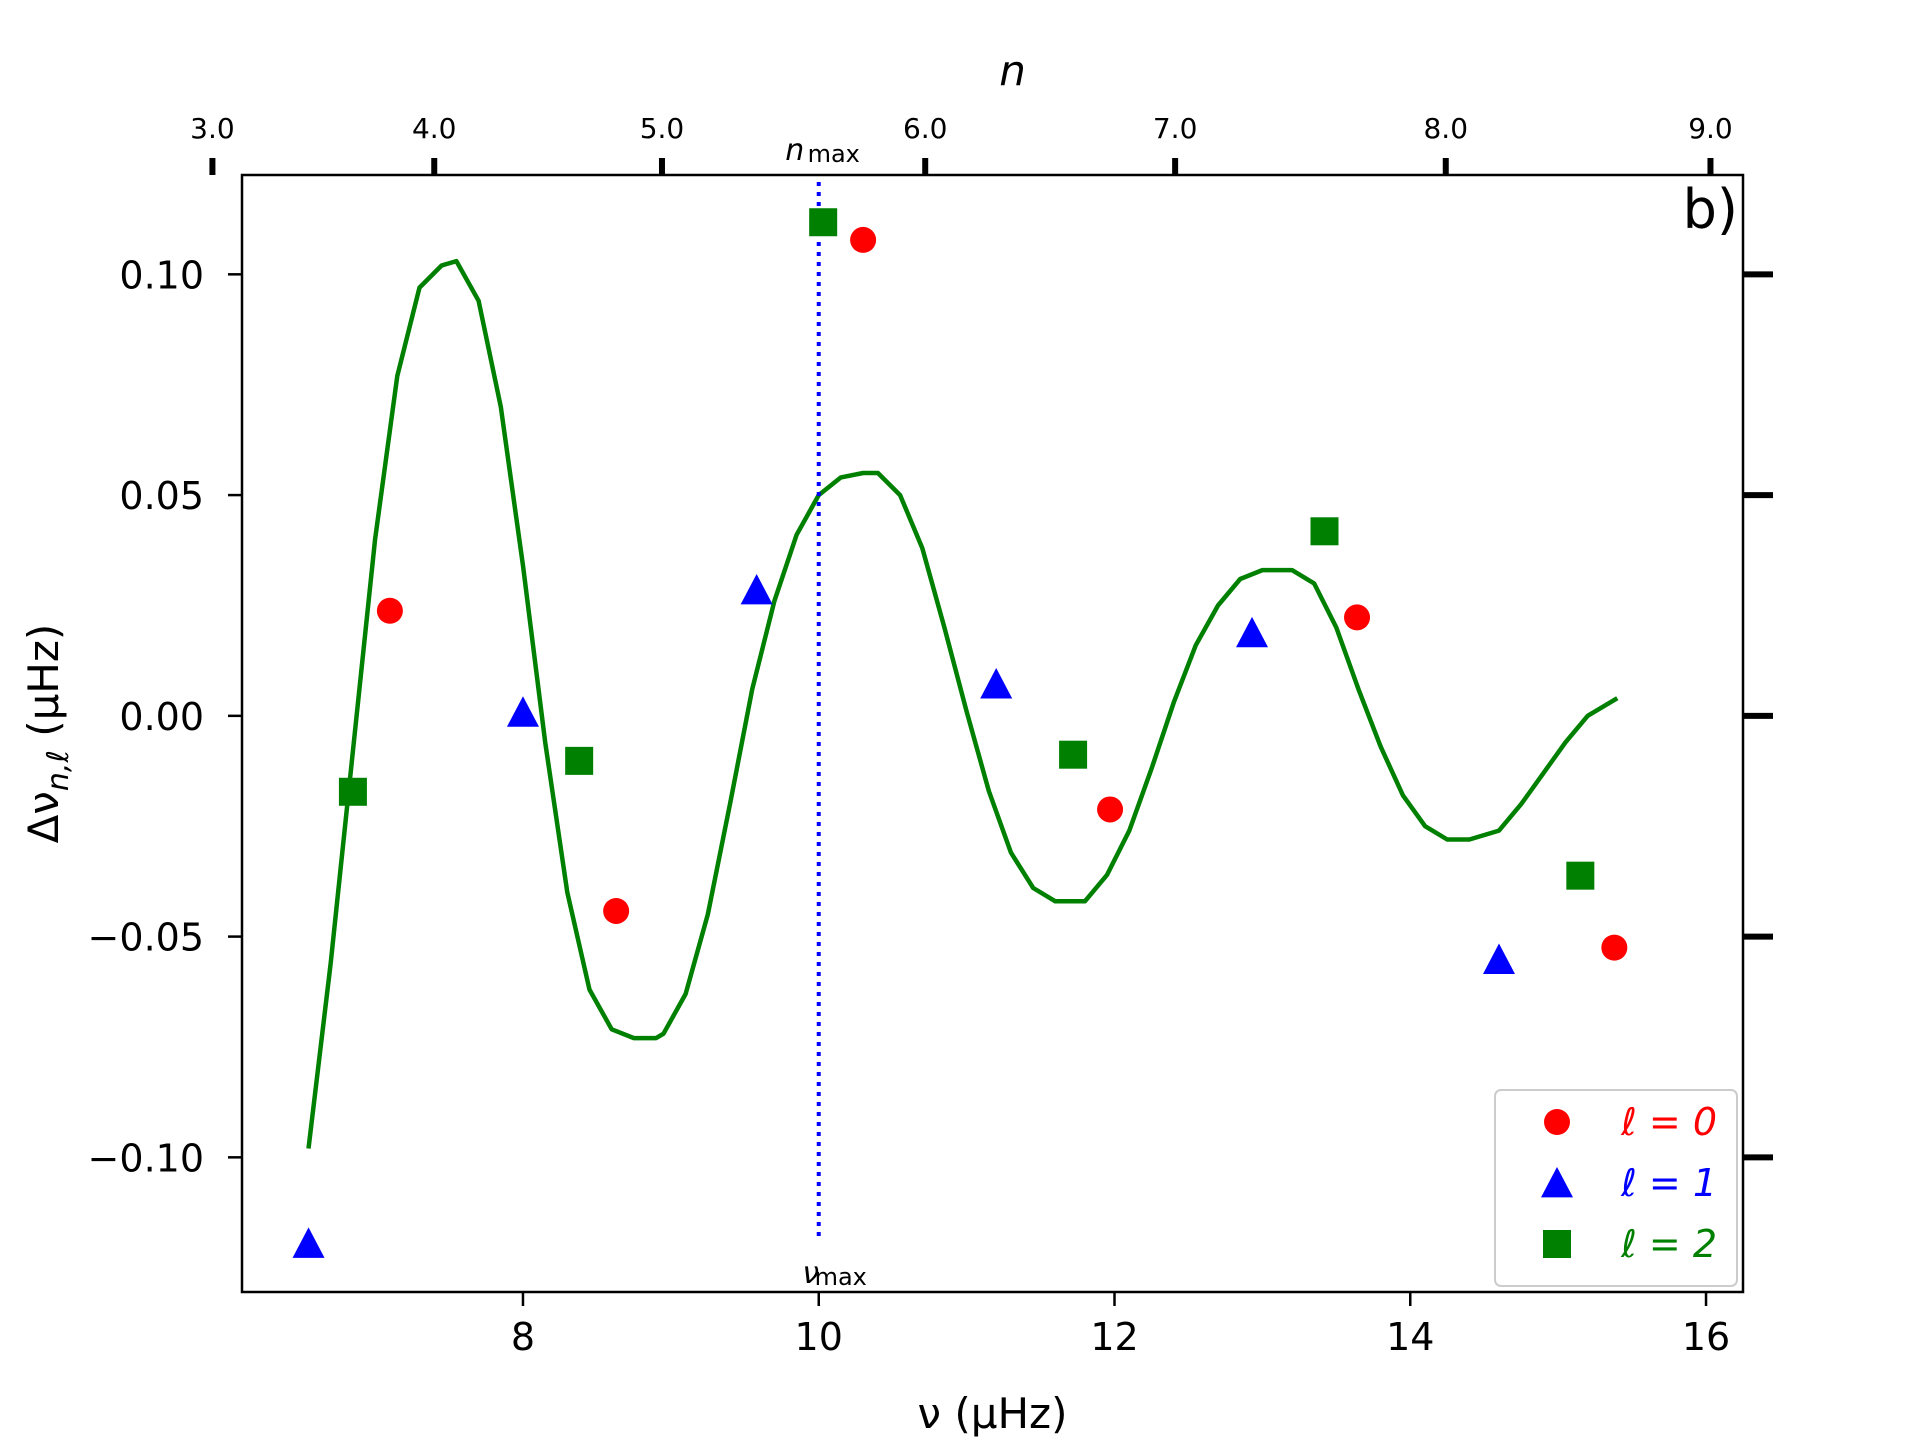 The image size is (1920, 1440). I want to click on top-axis-label: n, so click(1012, 70).